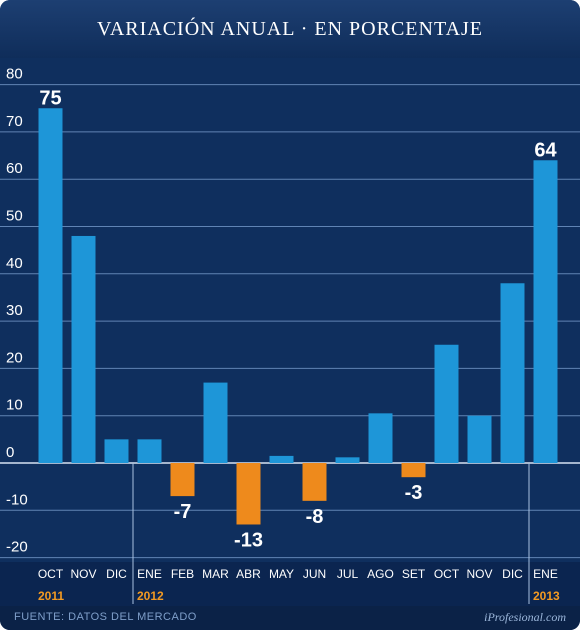 The image size is (580, 630). I want to click on year-label: 2013, so click(546, 596).